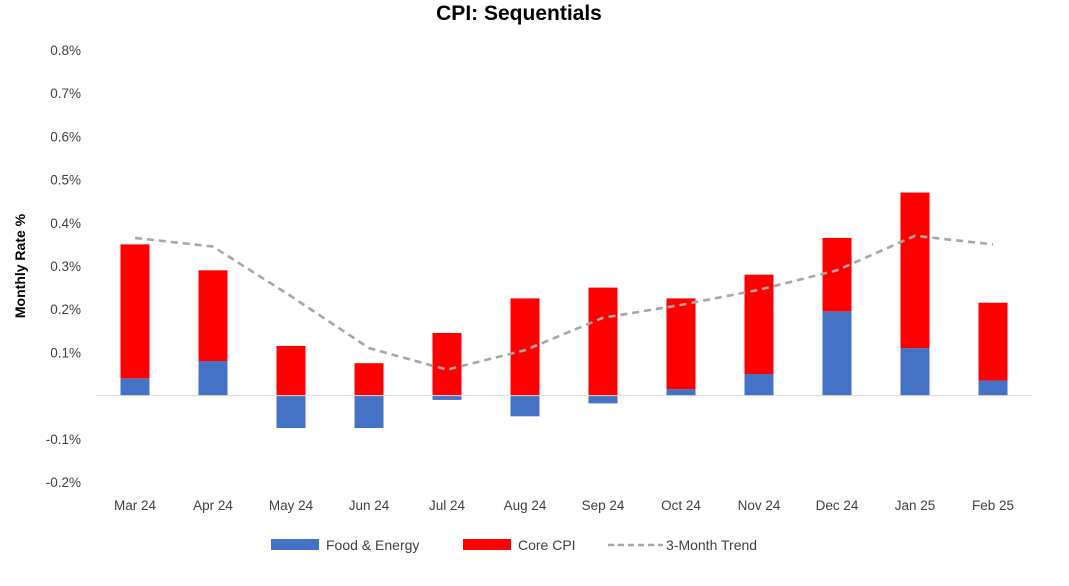 The image size is (1069, 586). I want to click on x-tick-label: Mar 24, so click(135, 505).